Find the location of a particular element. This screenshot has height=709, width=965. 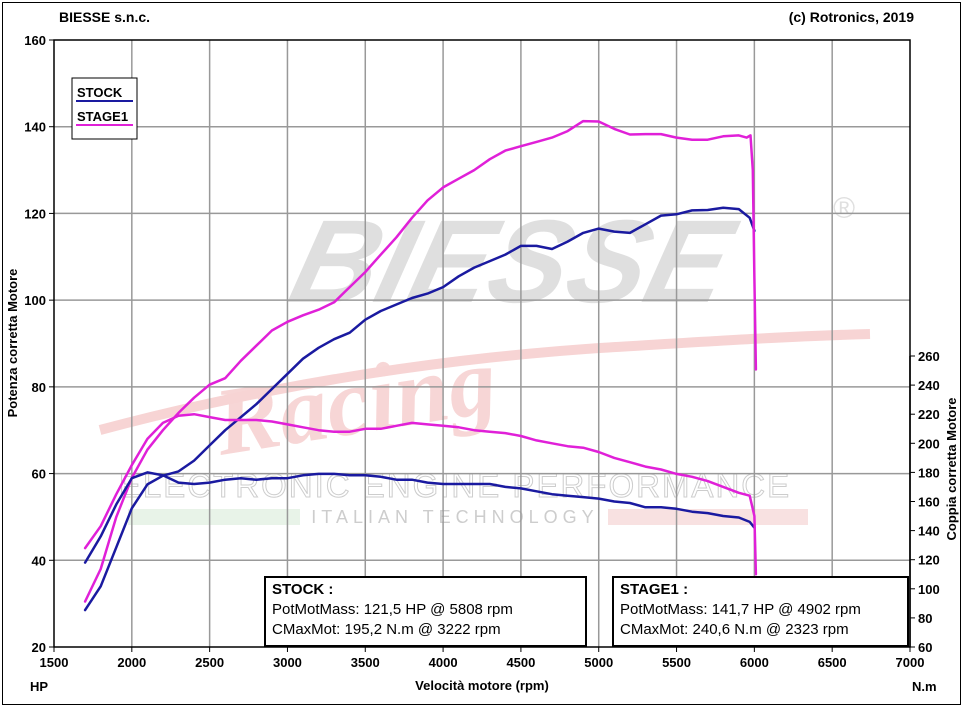

y-left-tick-label: 80 is located at coordinates (39, 387).